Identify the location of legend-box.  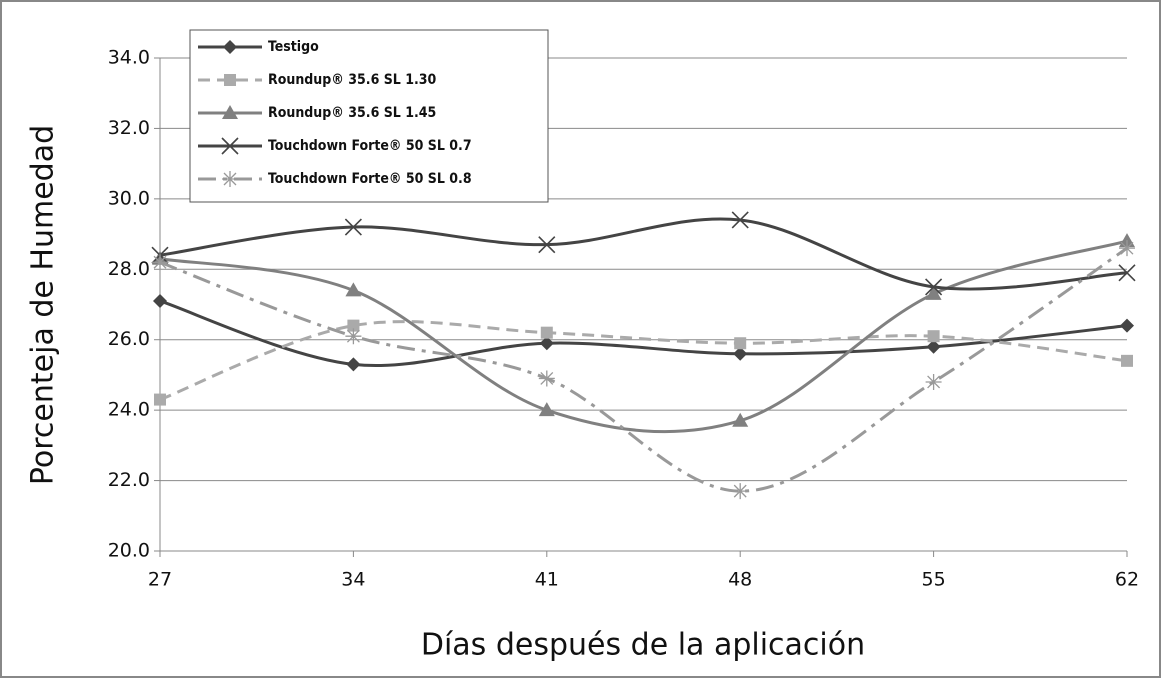
(369, 116).